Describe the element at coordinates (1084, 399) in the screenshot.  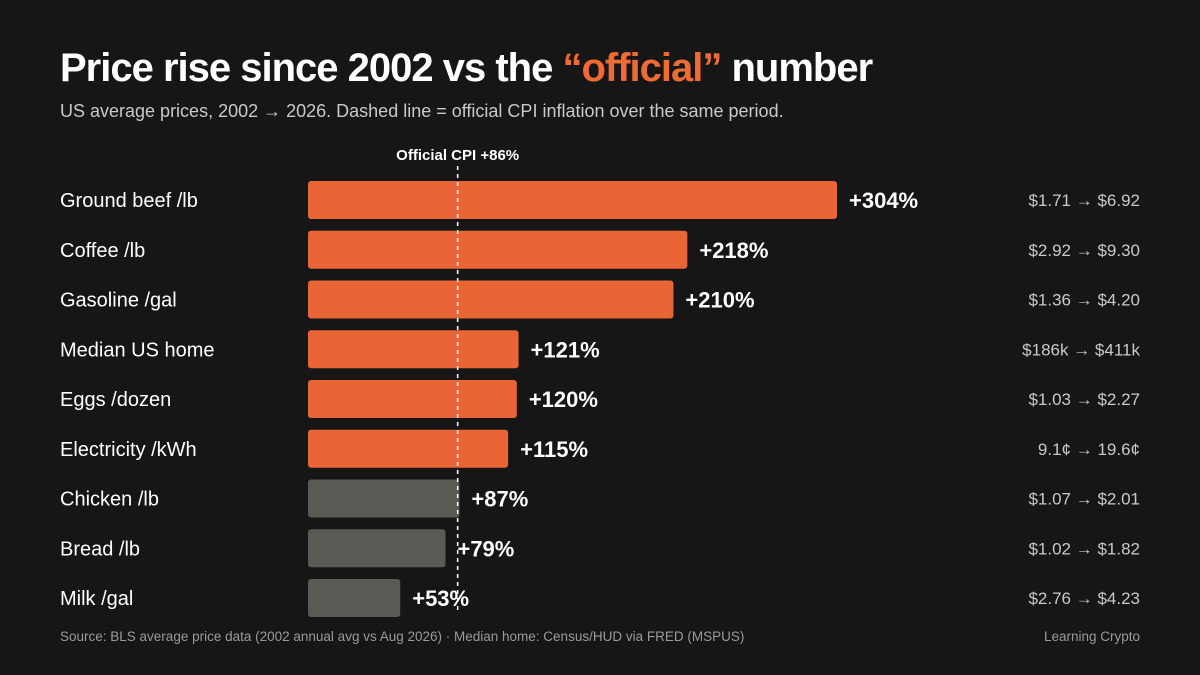
I see `price-range-label: $1.03 → $2.27` at that location.